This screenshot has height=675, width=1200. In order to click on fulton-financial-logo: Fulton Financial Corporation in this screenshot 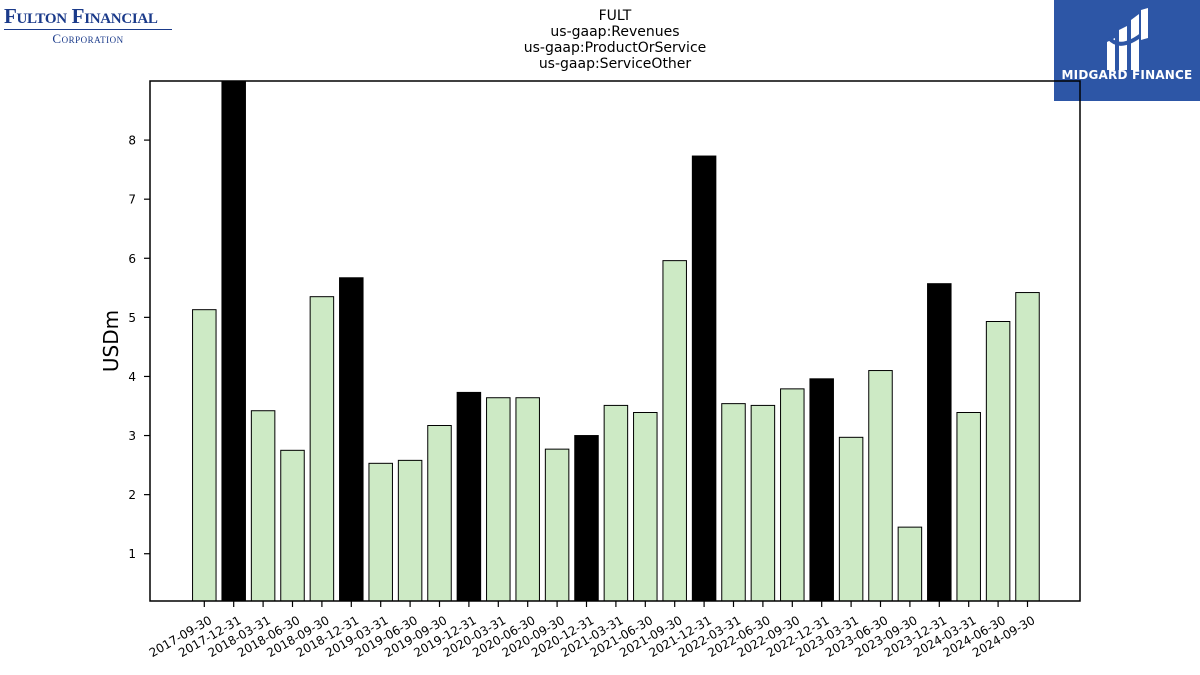, I will do `click(90, 25)`.